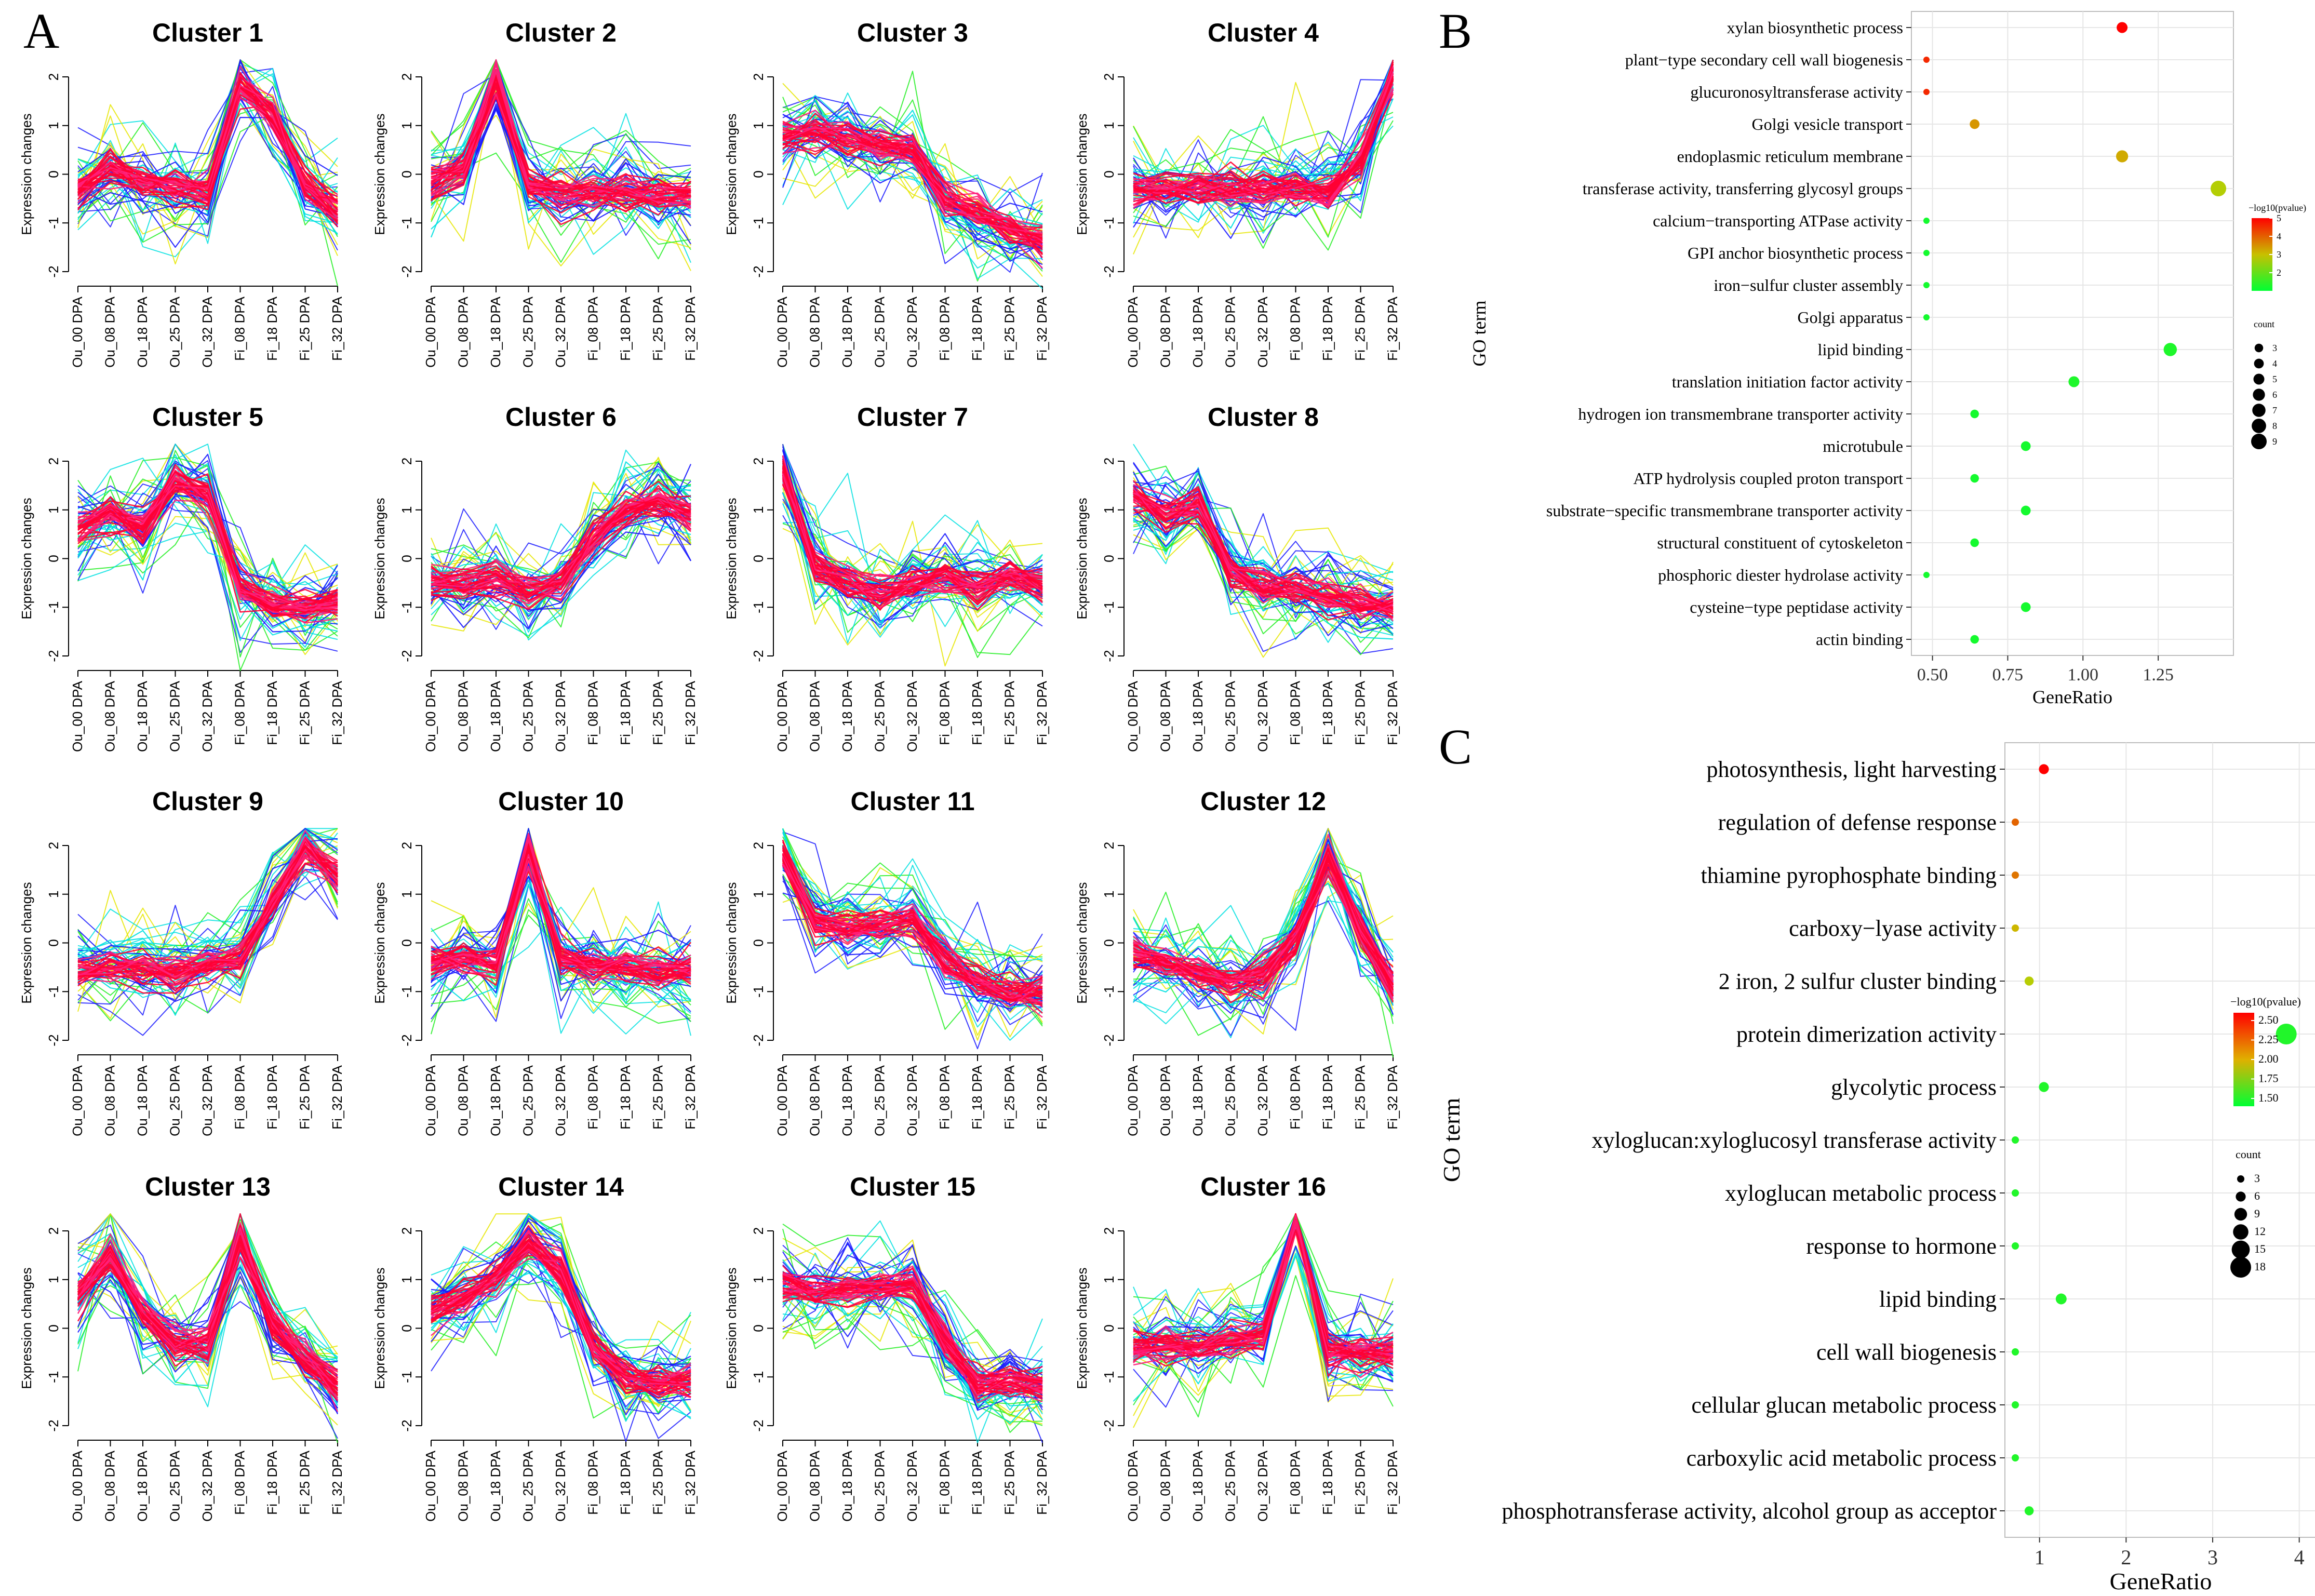 This screenshot has width=2315, height=1596. I want to click on go-term-label: lipid binding, so click(1938, 1299).